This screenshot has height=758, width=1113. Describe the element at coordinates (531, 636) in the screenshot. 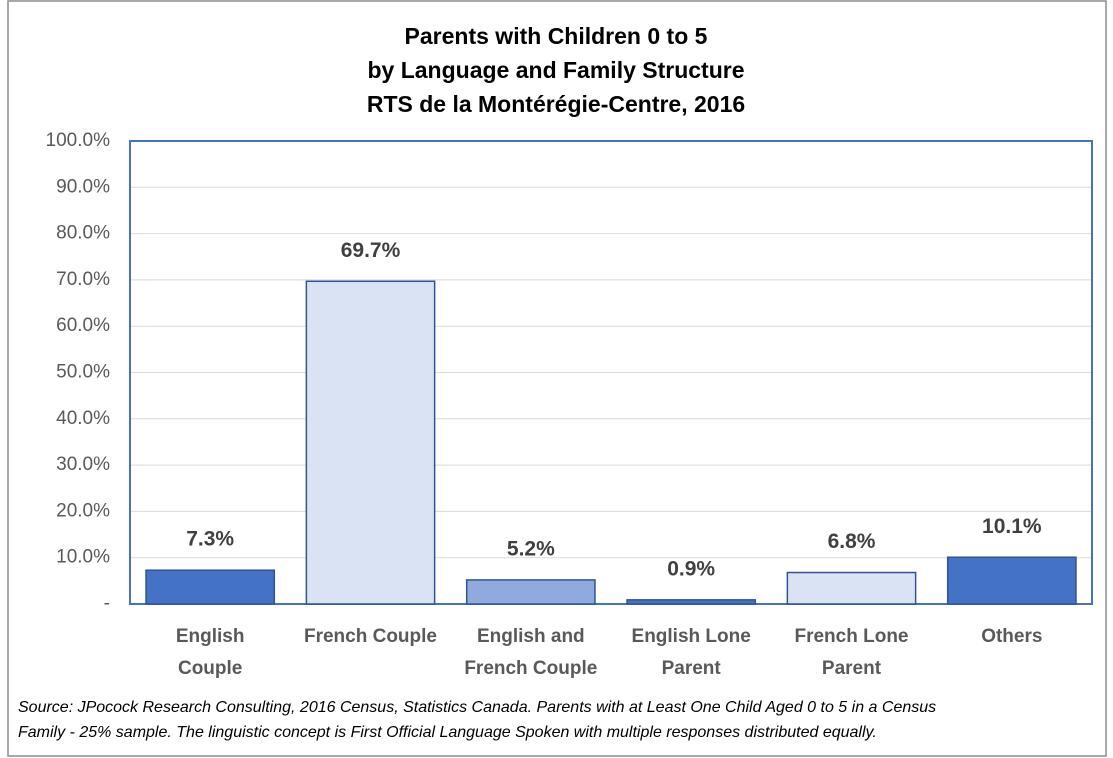

I see `x-tick-label: English and` at that location.